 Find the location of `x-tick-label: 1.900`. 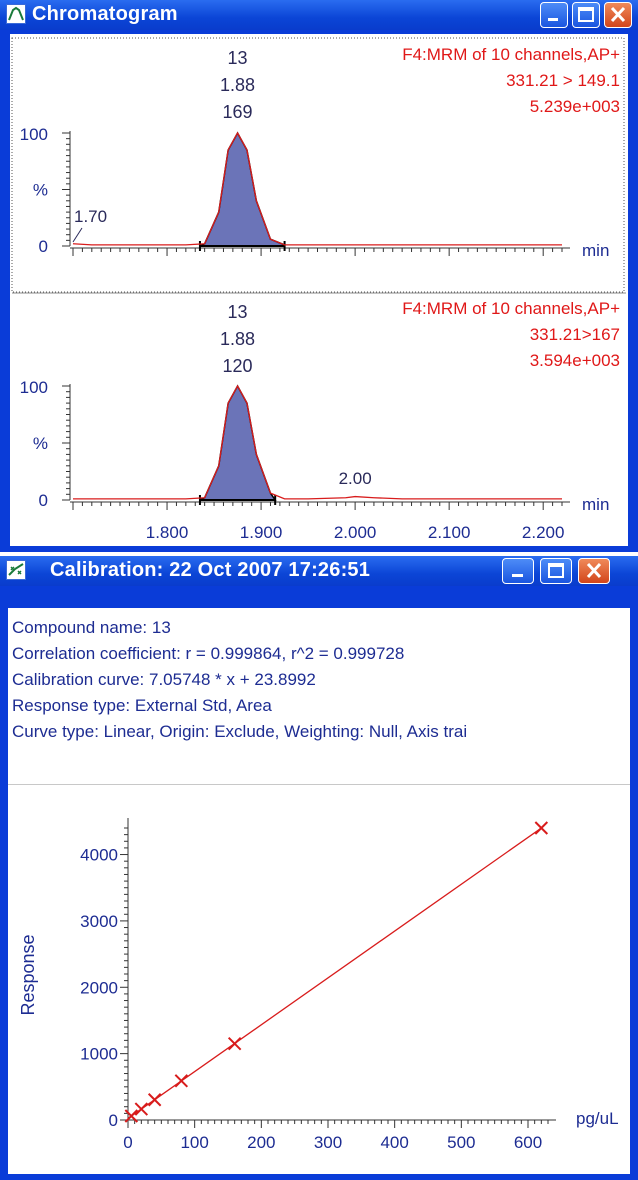

x-tick-label: 1.900 is located at coordinates (261, 532).